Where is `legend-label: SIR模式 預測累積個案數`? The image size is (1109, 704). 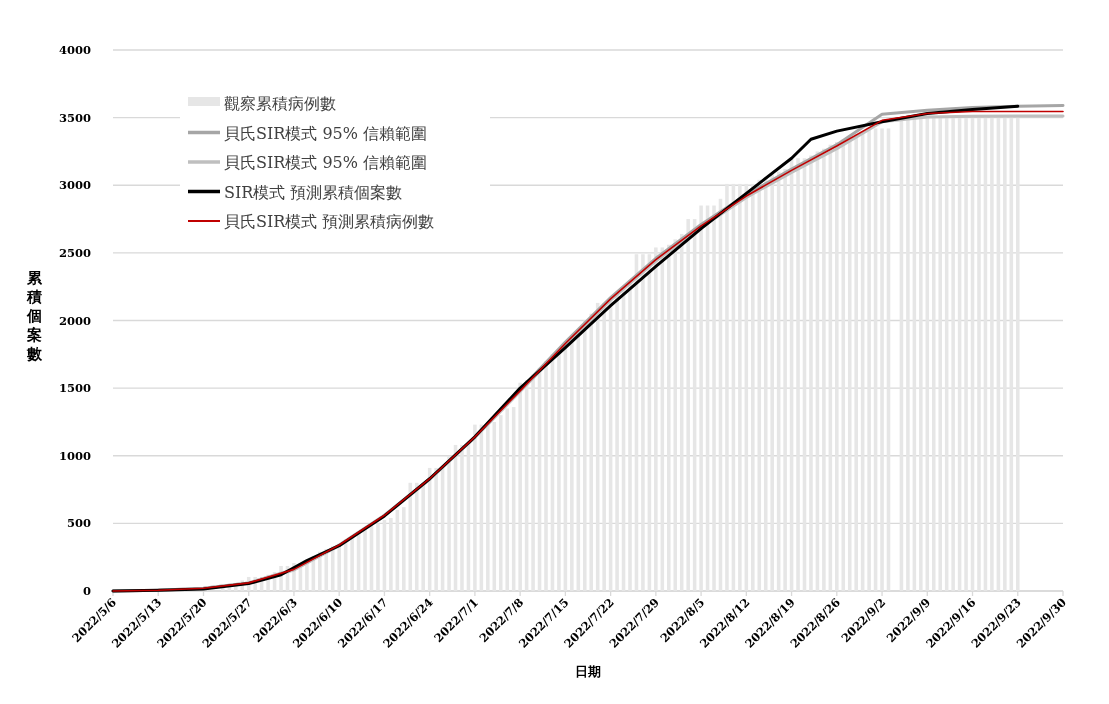 legend-label: SIR模式 預測累積個案數 is located at coordinates (313, 192).